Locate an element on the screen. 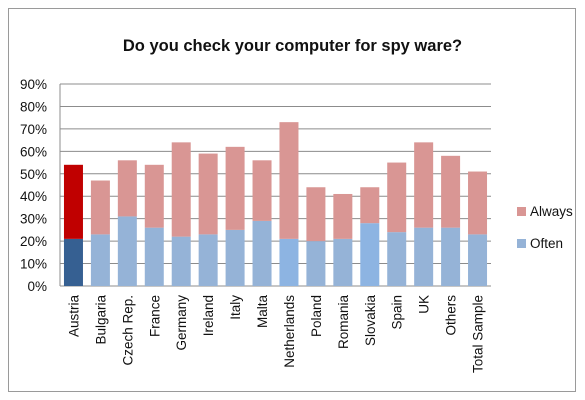  x-tick-label: Others is located at coordinates (451, 315).